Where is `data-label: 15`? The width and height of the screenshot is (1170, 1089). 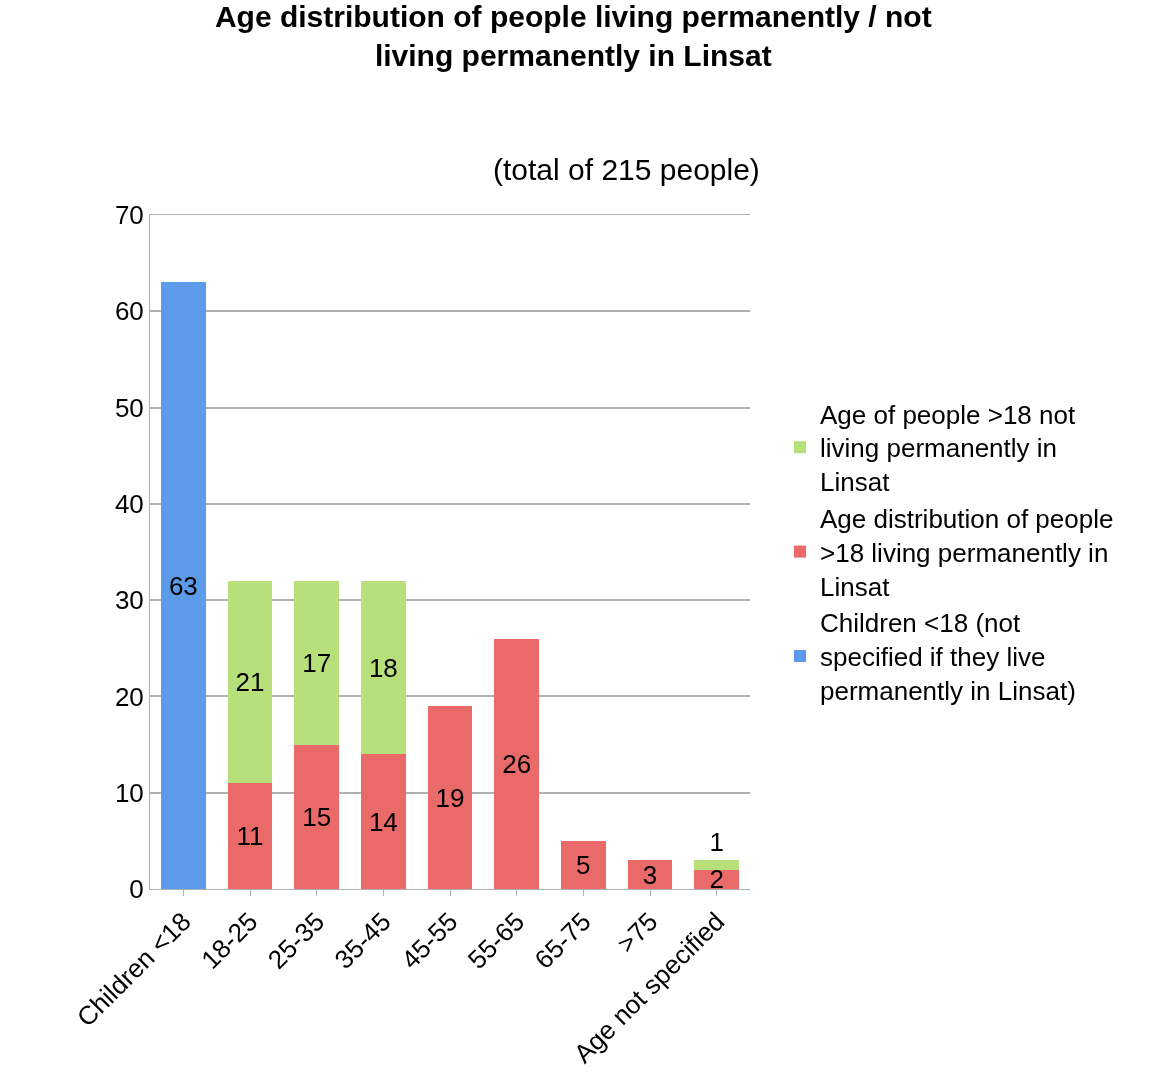
data-label: 15 is located at coordinates (317, 816).